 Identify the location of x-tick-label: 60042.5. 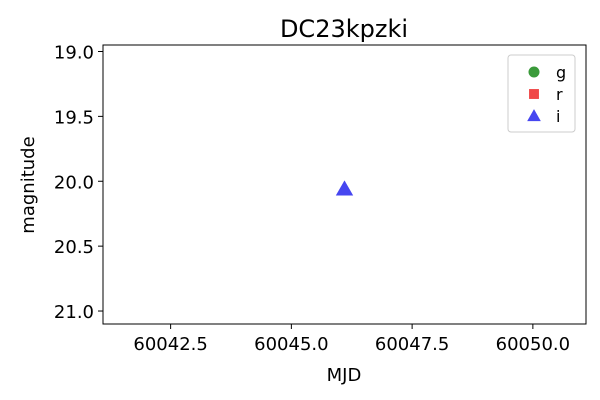
(170, 344).